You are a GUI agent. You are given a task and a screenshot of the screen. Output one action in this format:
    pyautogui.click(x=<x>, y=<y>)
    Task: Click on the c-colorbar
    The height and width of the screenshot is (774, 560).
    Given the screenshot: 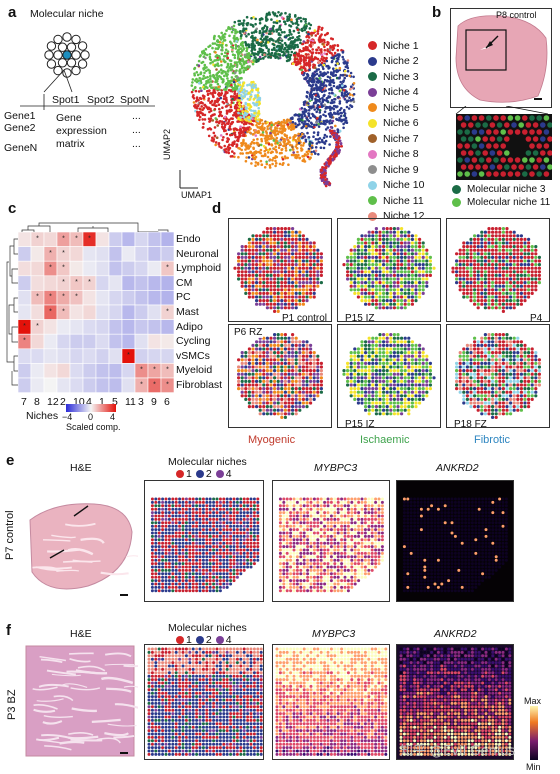 What is the action you would take?
    pyautogui.click(x=91, y=408)
    